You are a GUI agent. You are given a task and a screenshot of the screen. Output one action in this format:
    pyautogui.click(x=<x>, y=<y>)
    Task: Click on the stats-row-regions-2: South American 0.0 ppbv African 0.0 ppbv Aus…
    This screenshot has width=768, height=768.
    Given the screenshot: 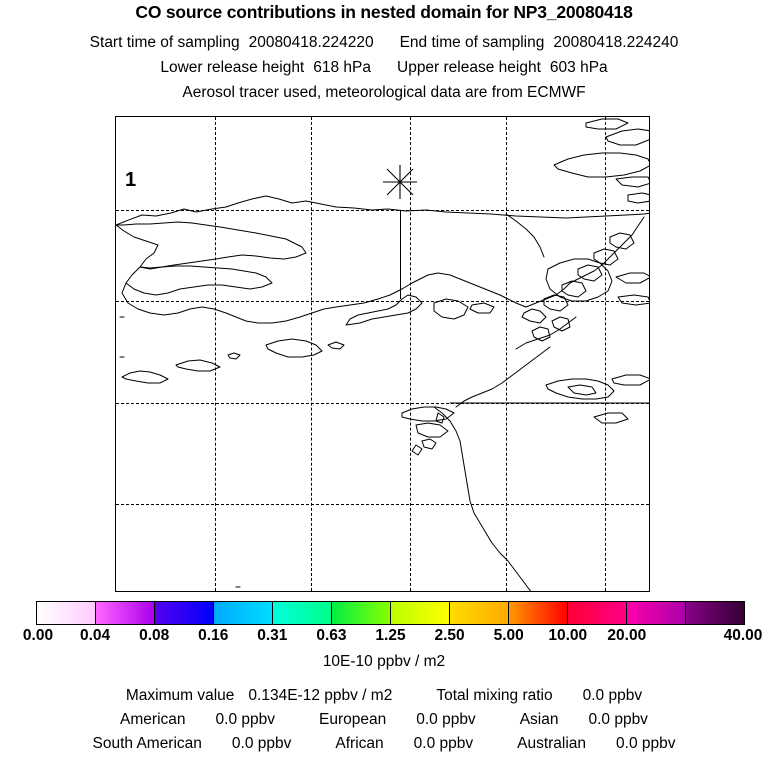 What is the action you would take?
    pyautogui.click(x=384, y=744)
    